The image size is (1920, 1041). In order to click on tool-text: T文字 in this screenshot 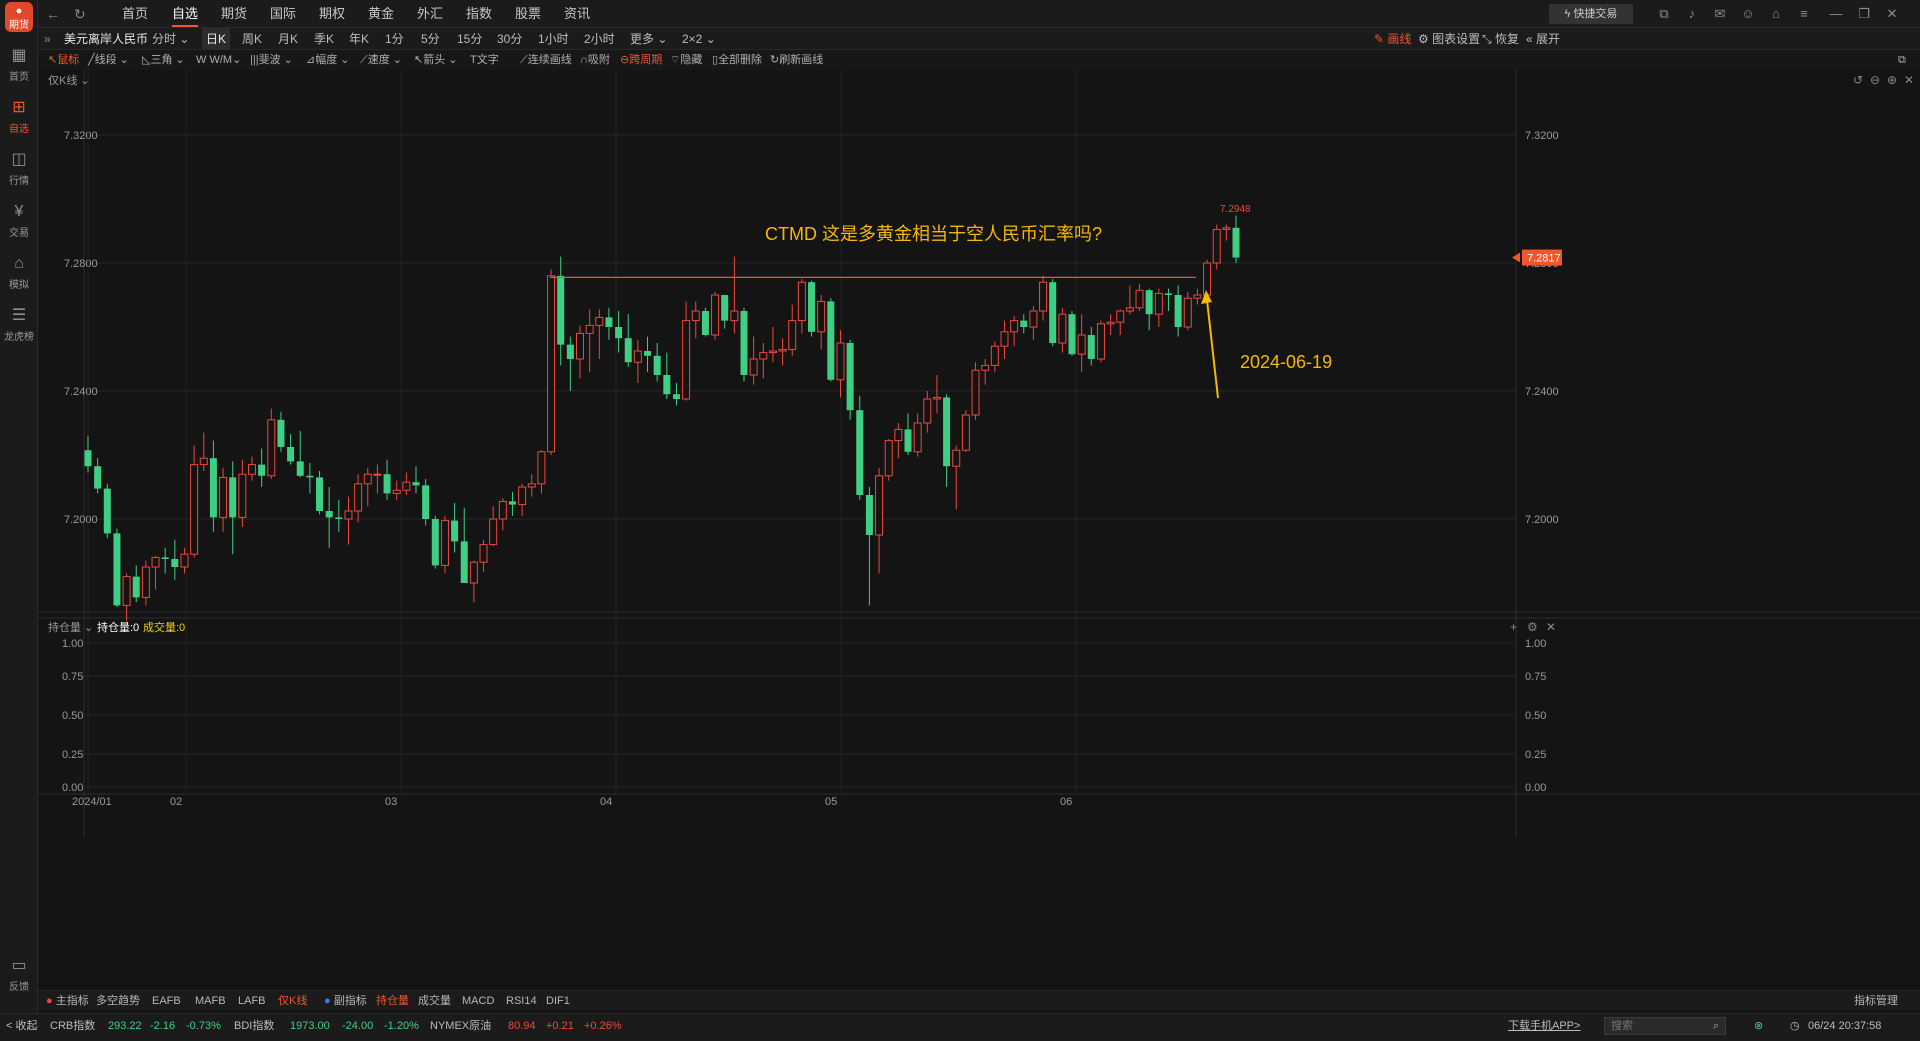, I will do `click(484, 60)`.